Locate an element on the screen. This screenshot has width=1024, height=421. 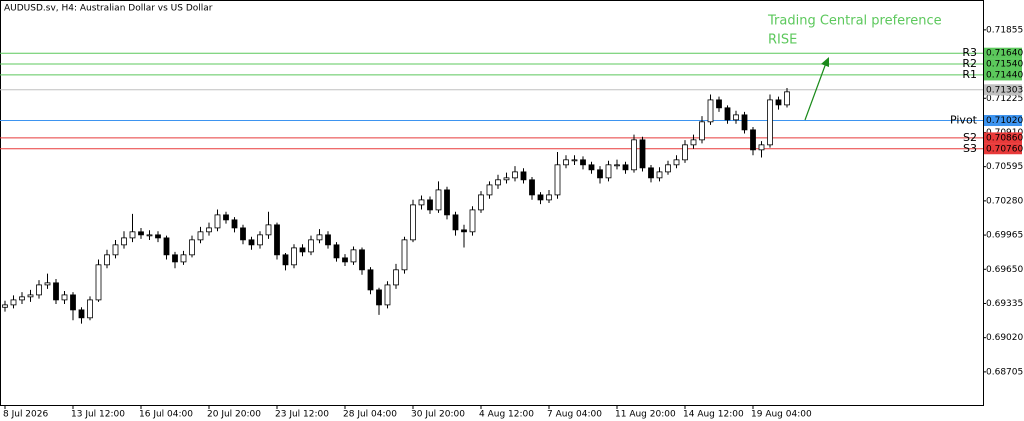
level-name: R1 is located at coordinates (969, 74).